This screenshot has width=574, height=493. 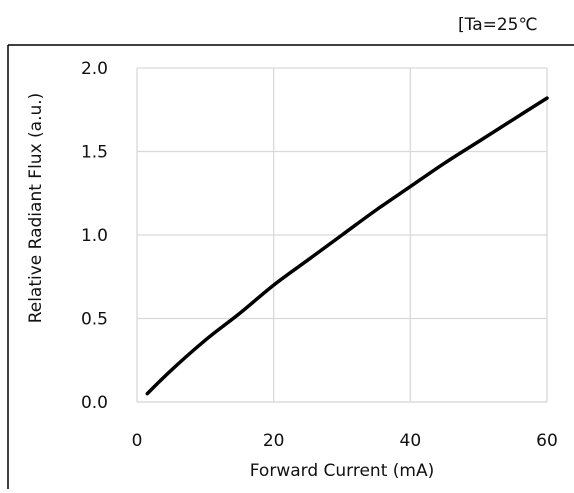 I want to click on y-tick-label: 0.5, so click(x=94, y=320).